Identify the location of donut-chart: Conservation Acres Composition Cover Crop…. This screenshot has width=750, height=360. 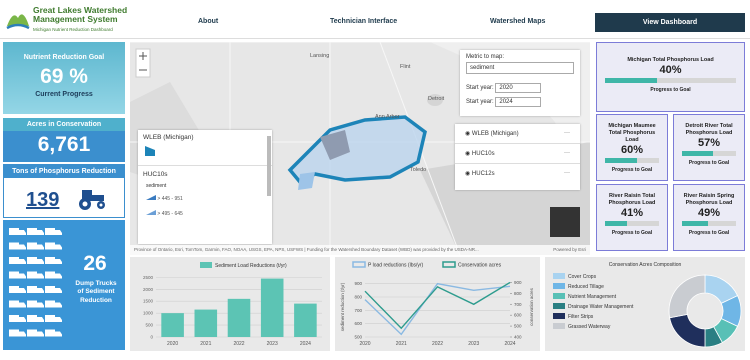
(645, 304).